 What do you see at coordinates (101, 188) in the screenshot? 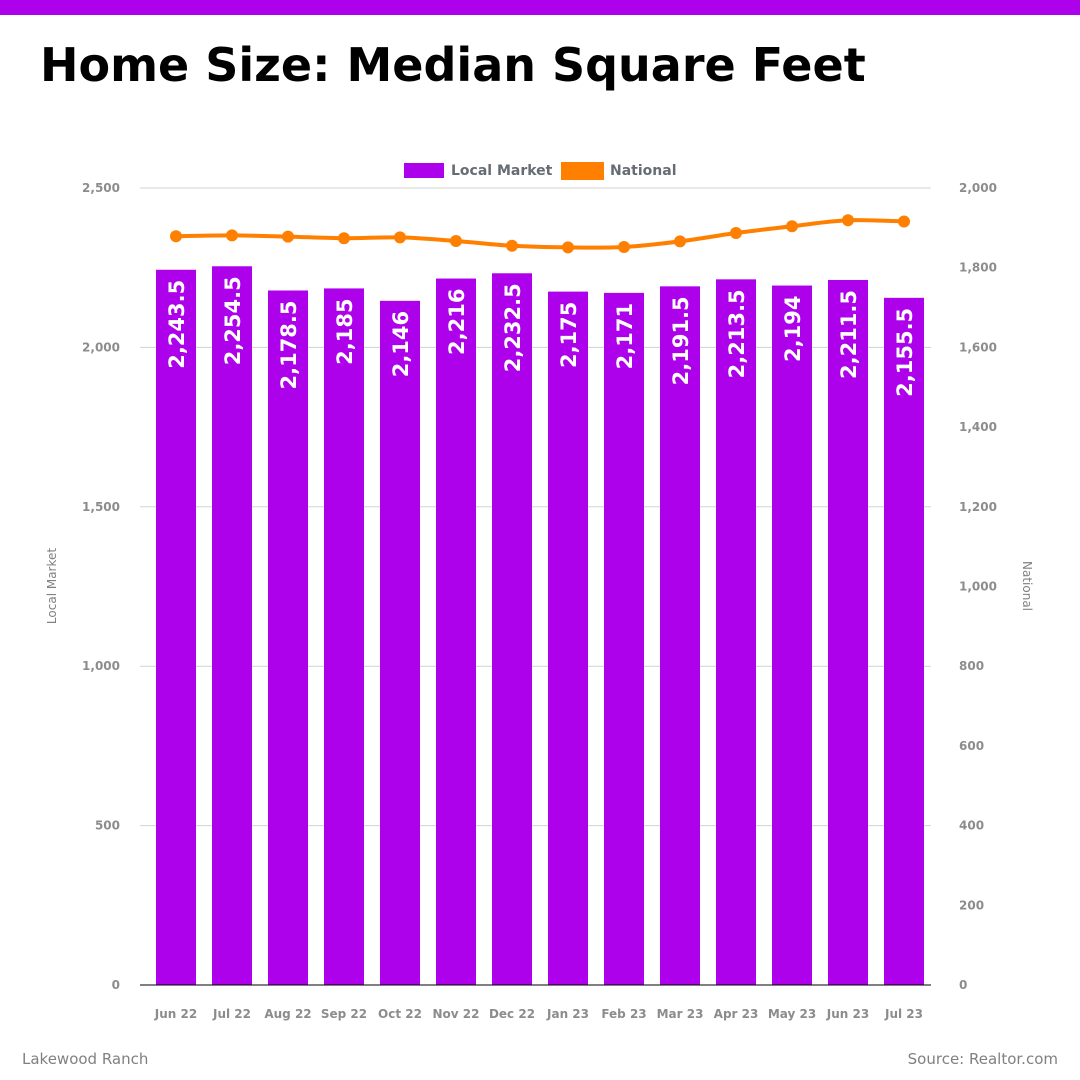
I see `y-left-tick-label: 2,500` at bounding box center [101, 188].